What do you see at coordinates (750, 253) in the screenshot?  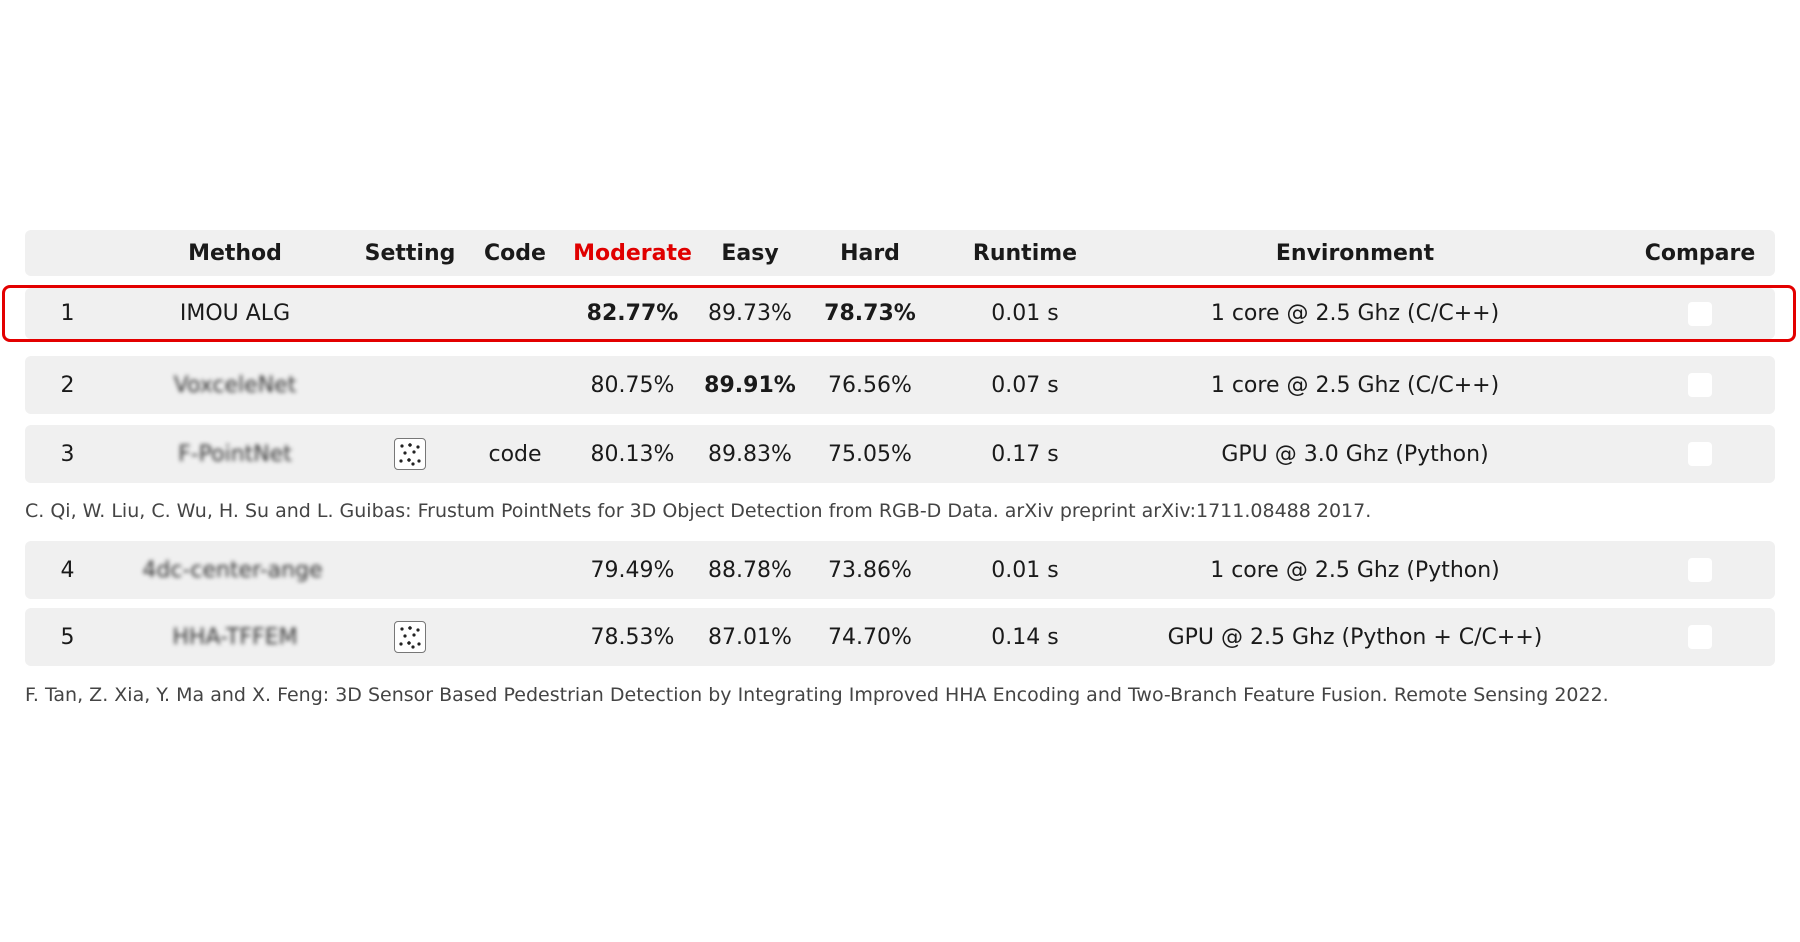 I see `header-easy: Easy` at bounding box center [750, 253].